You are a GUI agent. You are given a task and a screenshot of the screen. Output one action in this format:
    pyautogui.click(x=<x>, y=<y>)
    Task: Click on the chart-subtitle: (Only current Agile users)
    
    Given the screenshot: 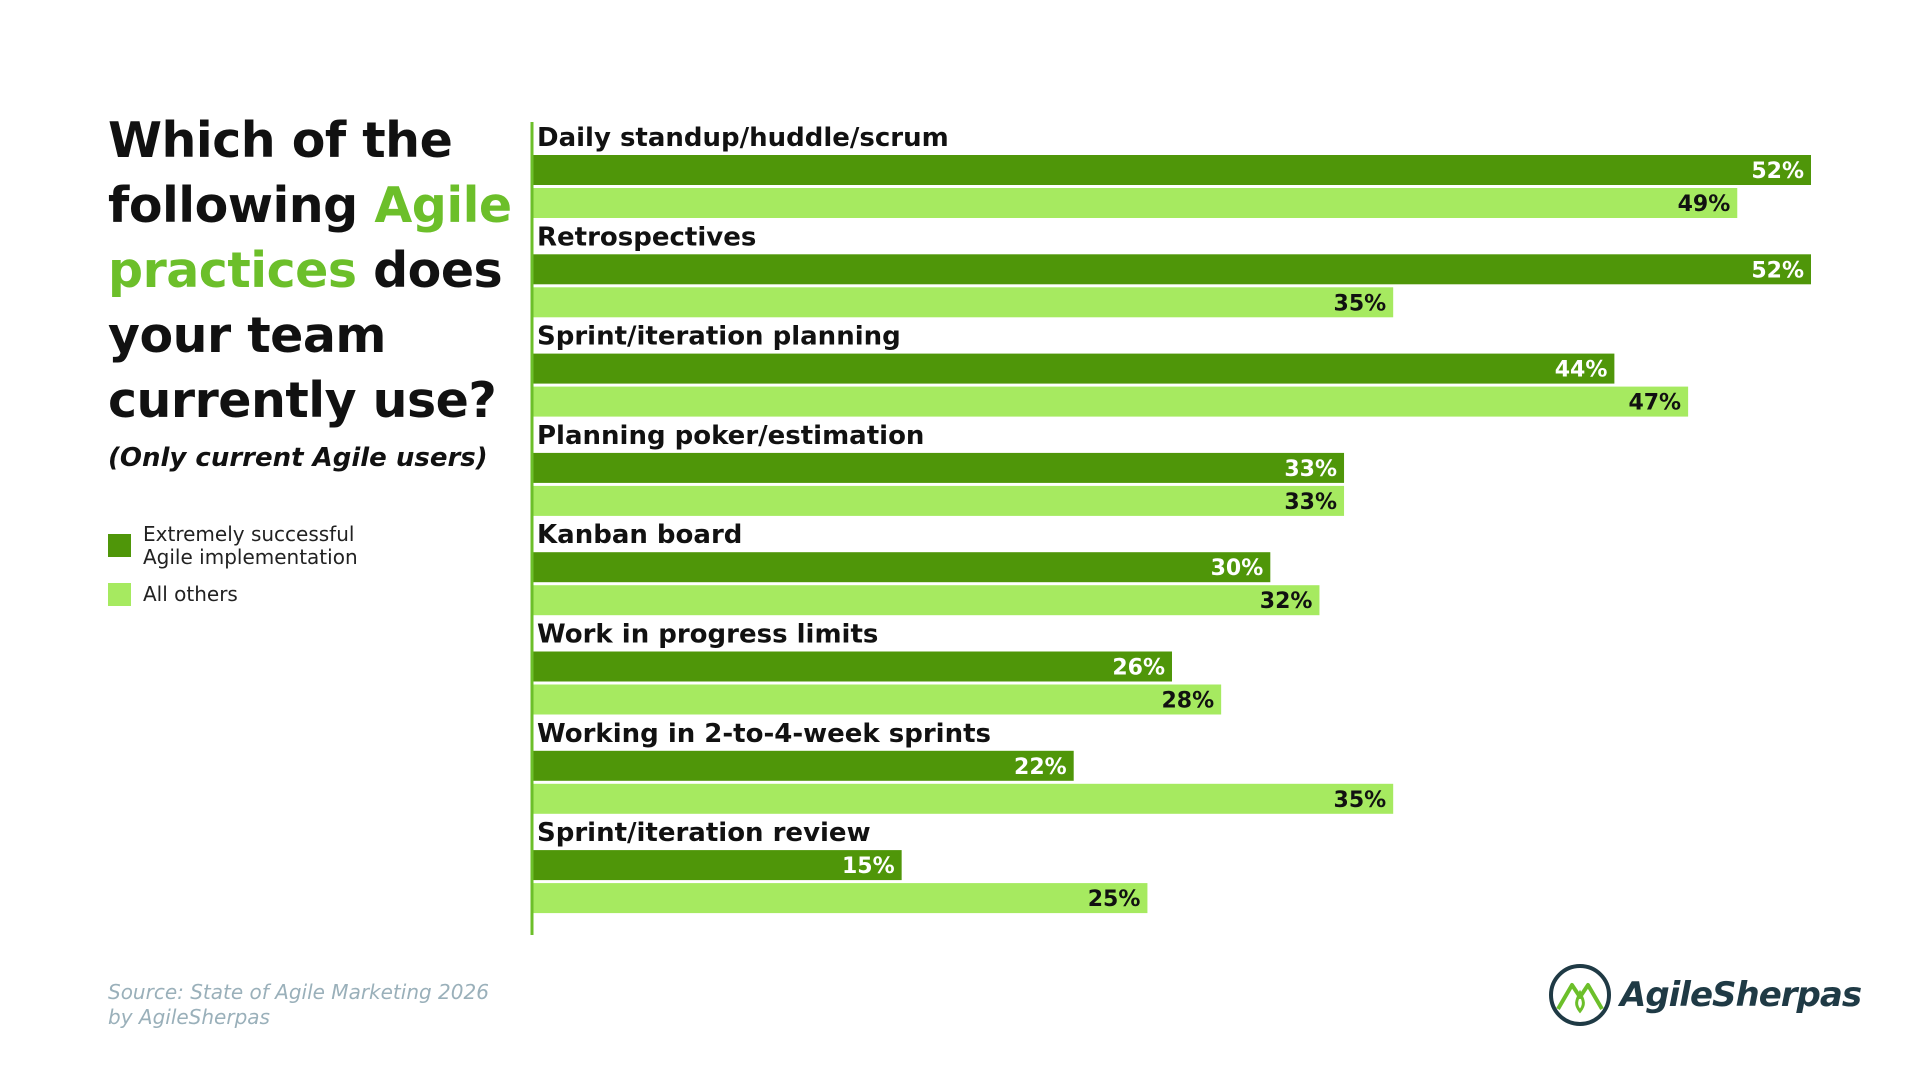 What is the action you would take?
    pyautogui.click(x=298, y=458)
    